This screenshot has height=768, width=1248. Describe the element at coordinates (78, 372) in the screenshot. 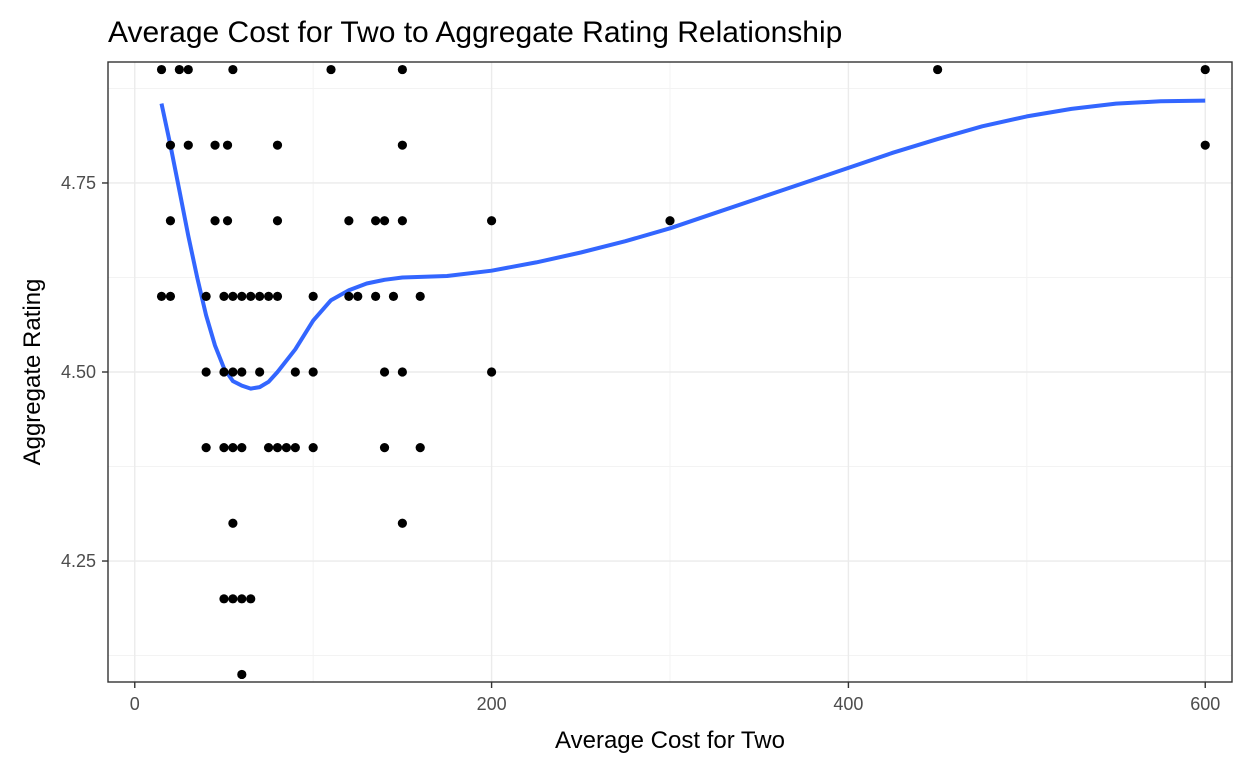

I see `y-tick-label: 4.50` at that location.